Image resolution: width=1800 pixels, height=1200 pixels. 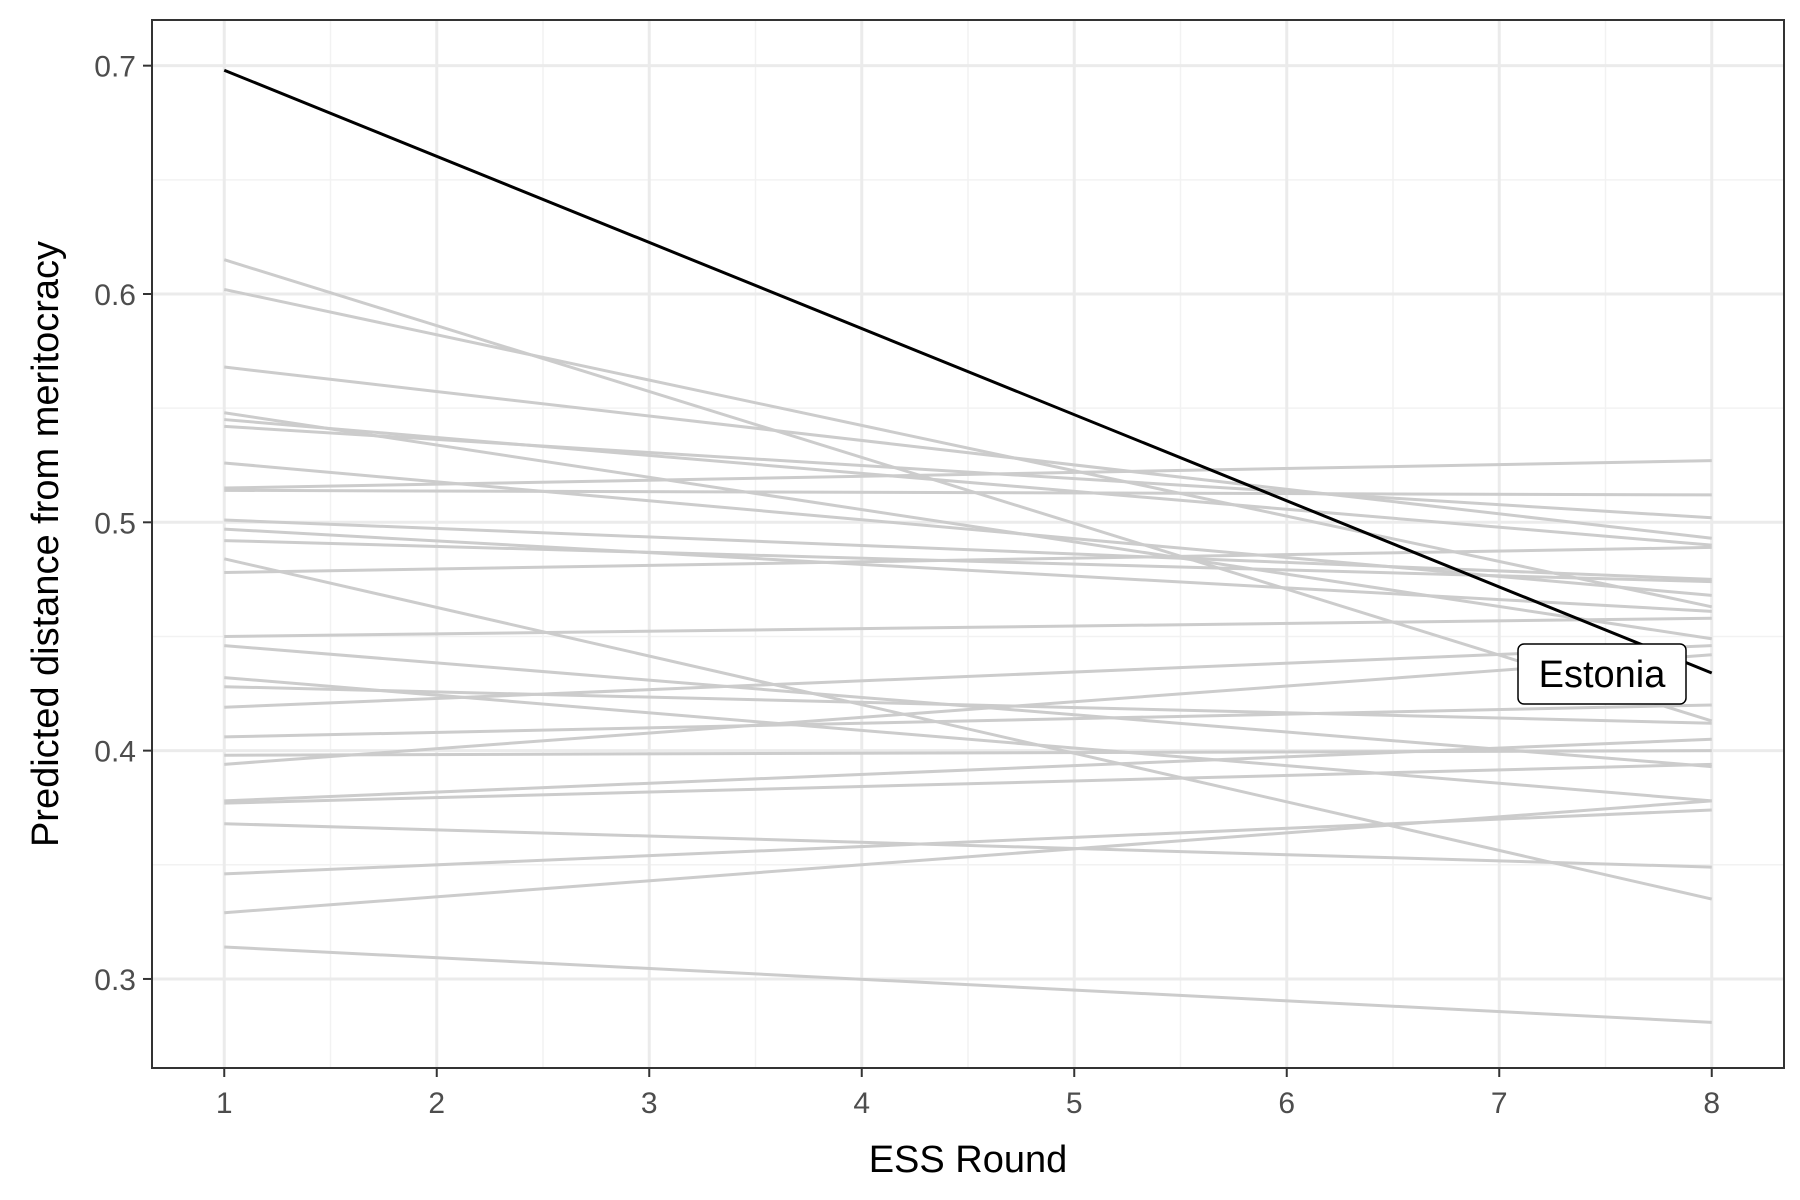 What do you see at coordinates (1711, 1103) in the screenshot?
I see `x-tick-label: 8` at bounding box center [1711, 1103].